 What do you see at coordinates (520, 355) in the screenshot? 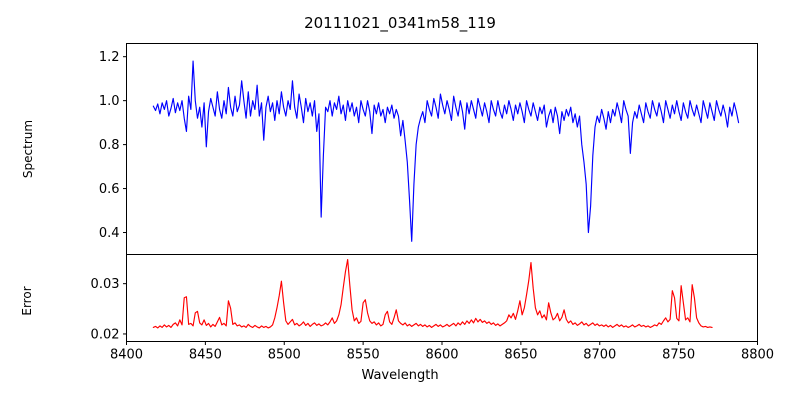
I see `x-tick-label: 8650` at bounding box center [520, 355].